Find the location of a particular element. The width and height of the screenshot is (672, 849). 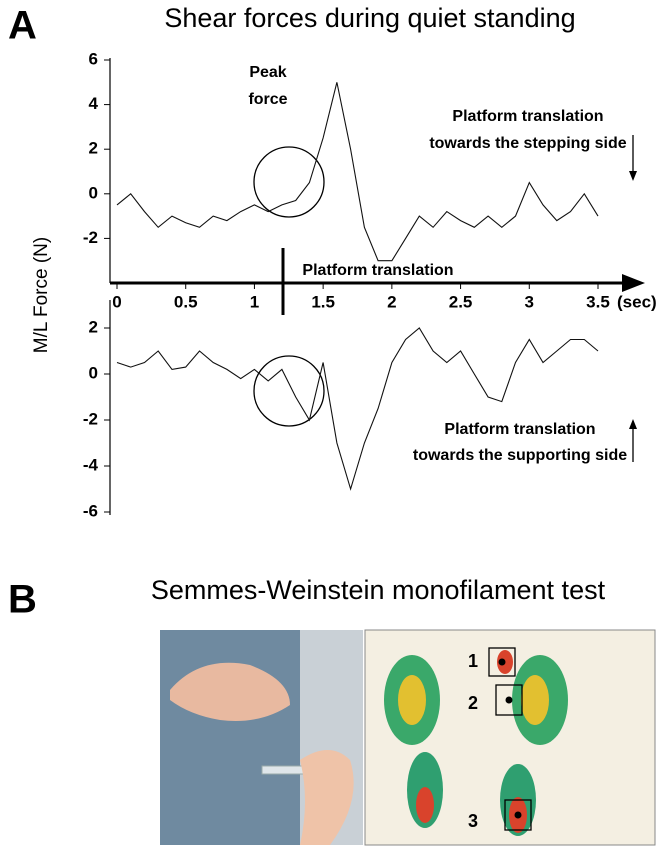

x-tick-label: 3.5 is located at coordinates (598, 301).